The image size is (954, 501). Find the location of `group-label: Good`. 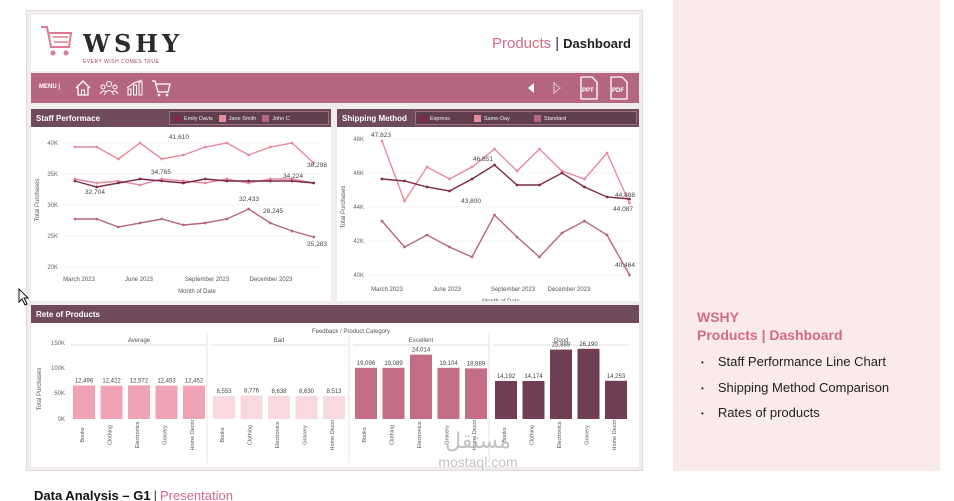

group-label: Good is located at coordinates (561, 341).